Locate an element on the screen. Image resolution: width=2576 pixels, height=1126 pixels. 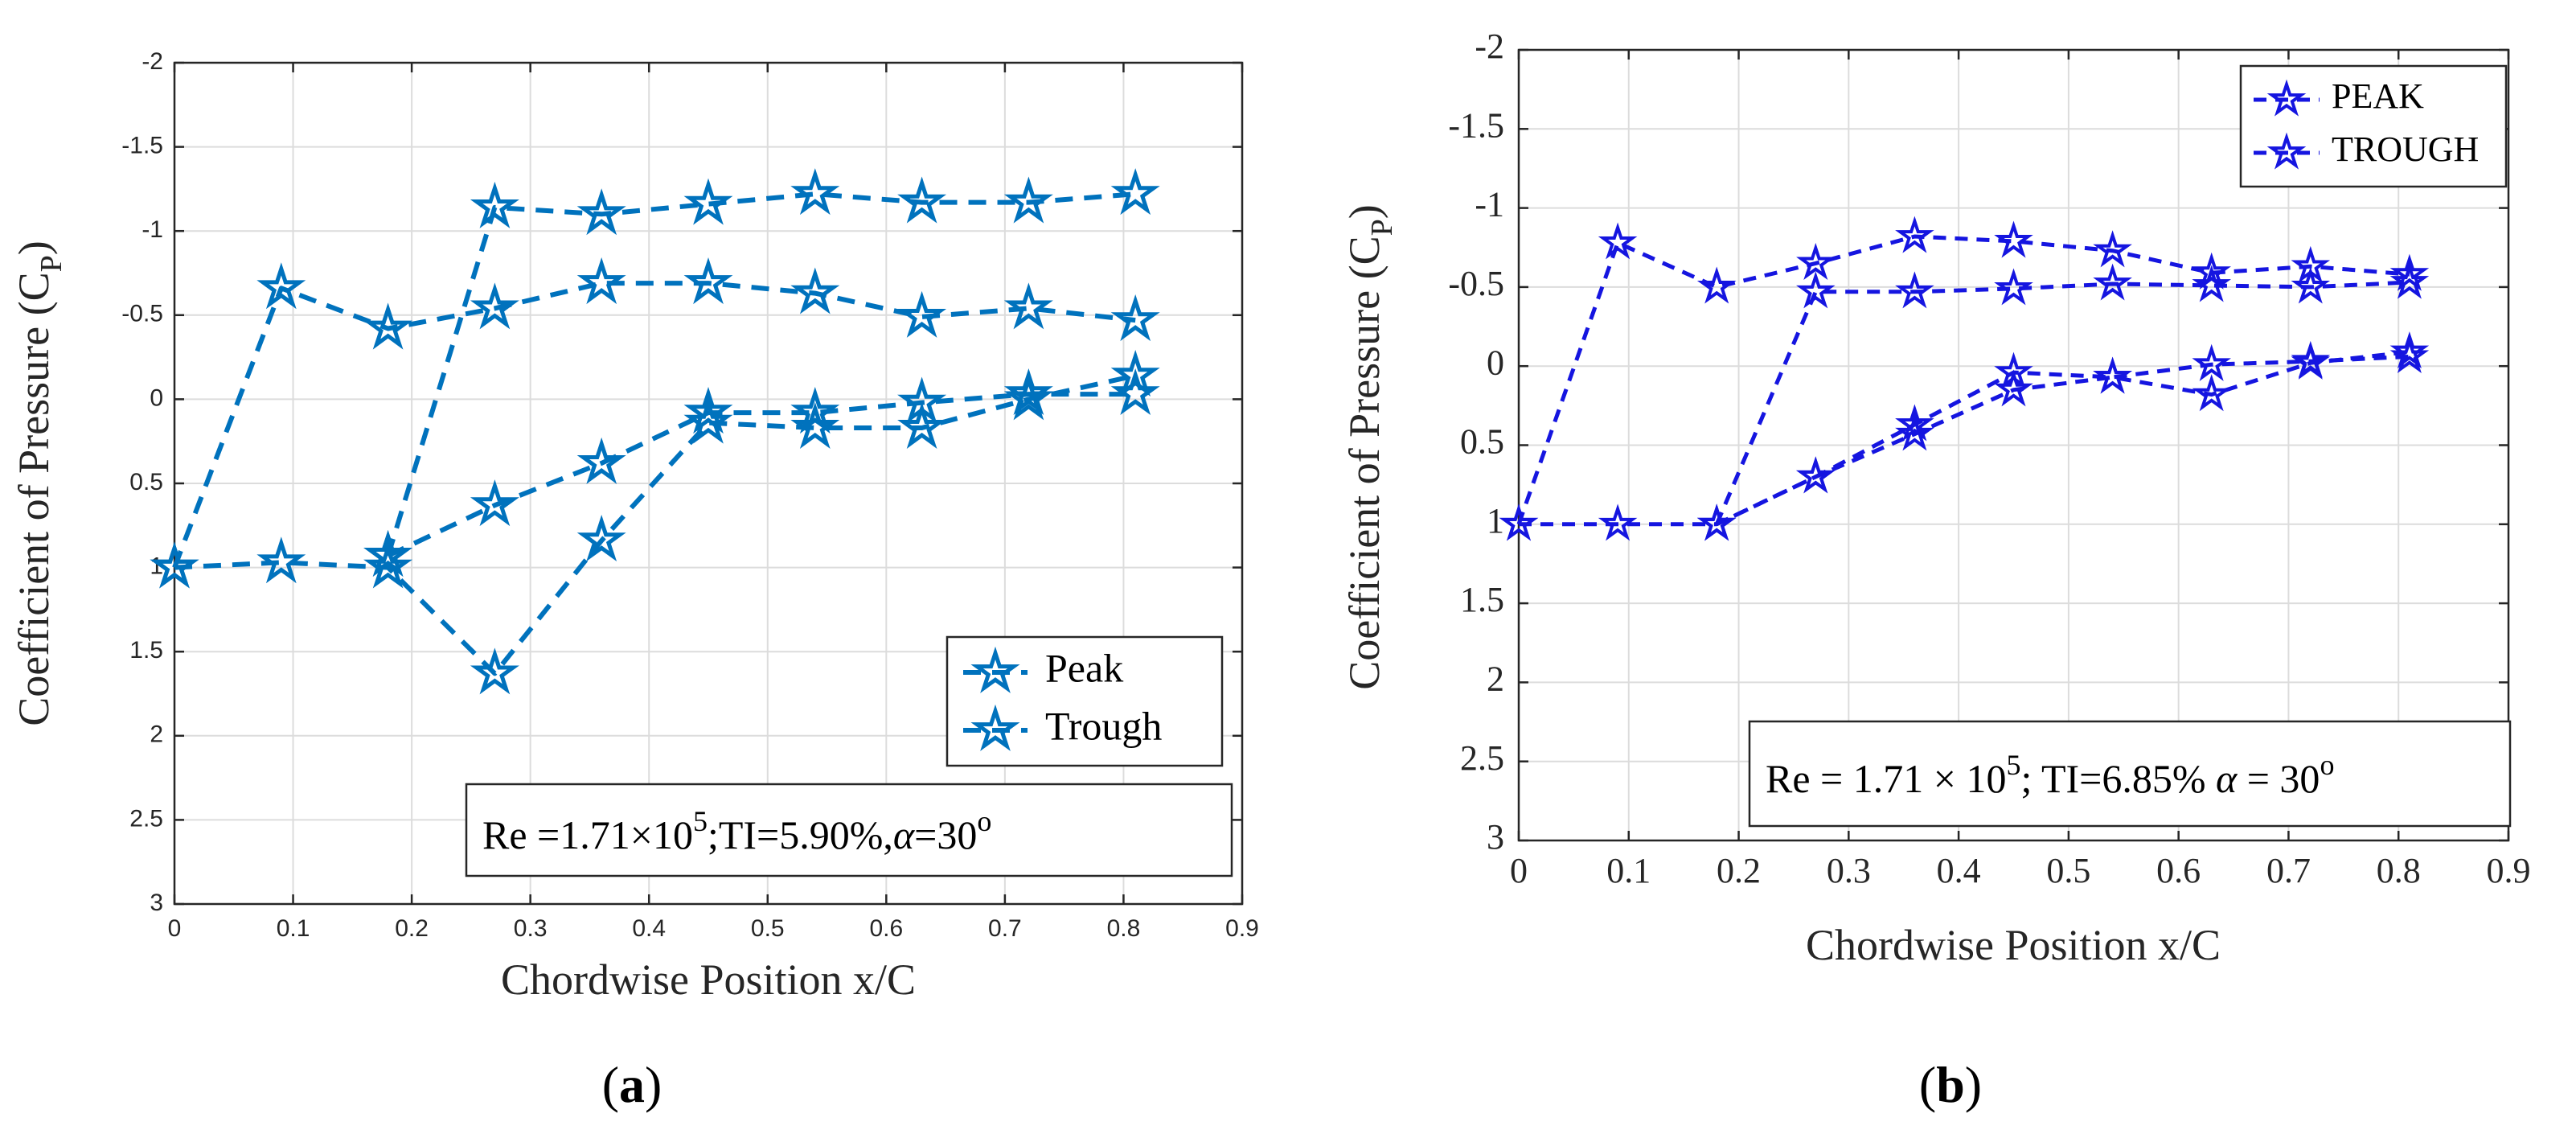
panel-letter: a is located at coordinates (632, 1084).